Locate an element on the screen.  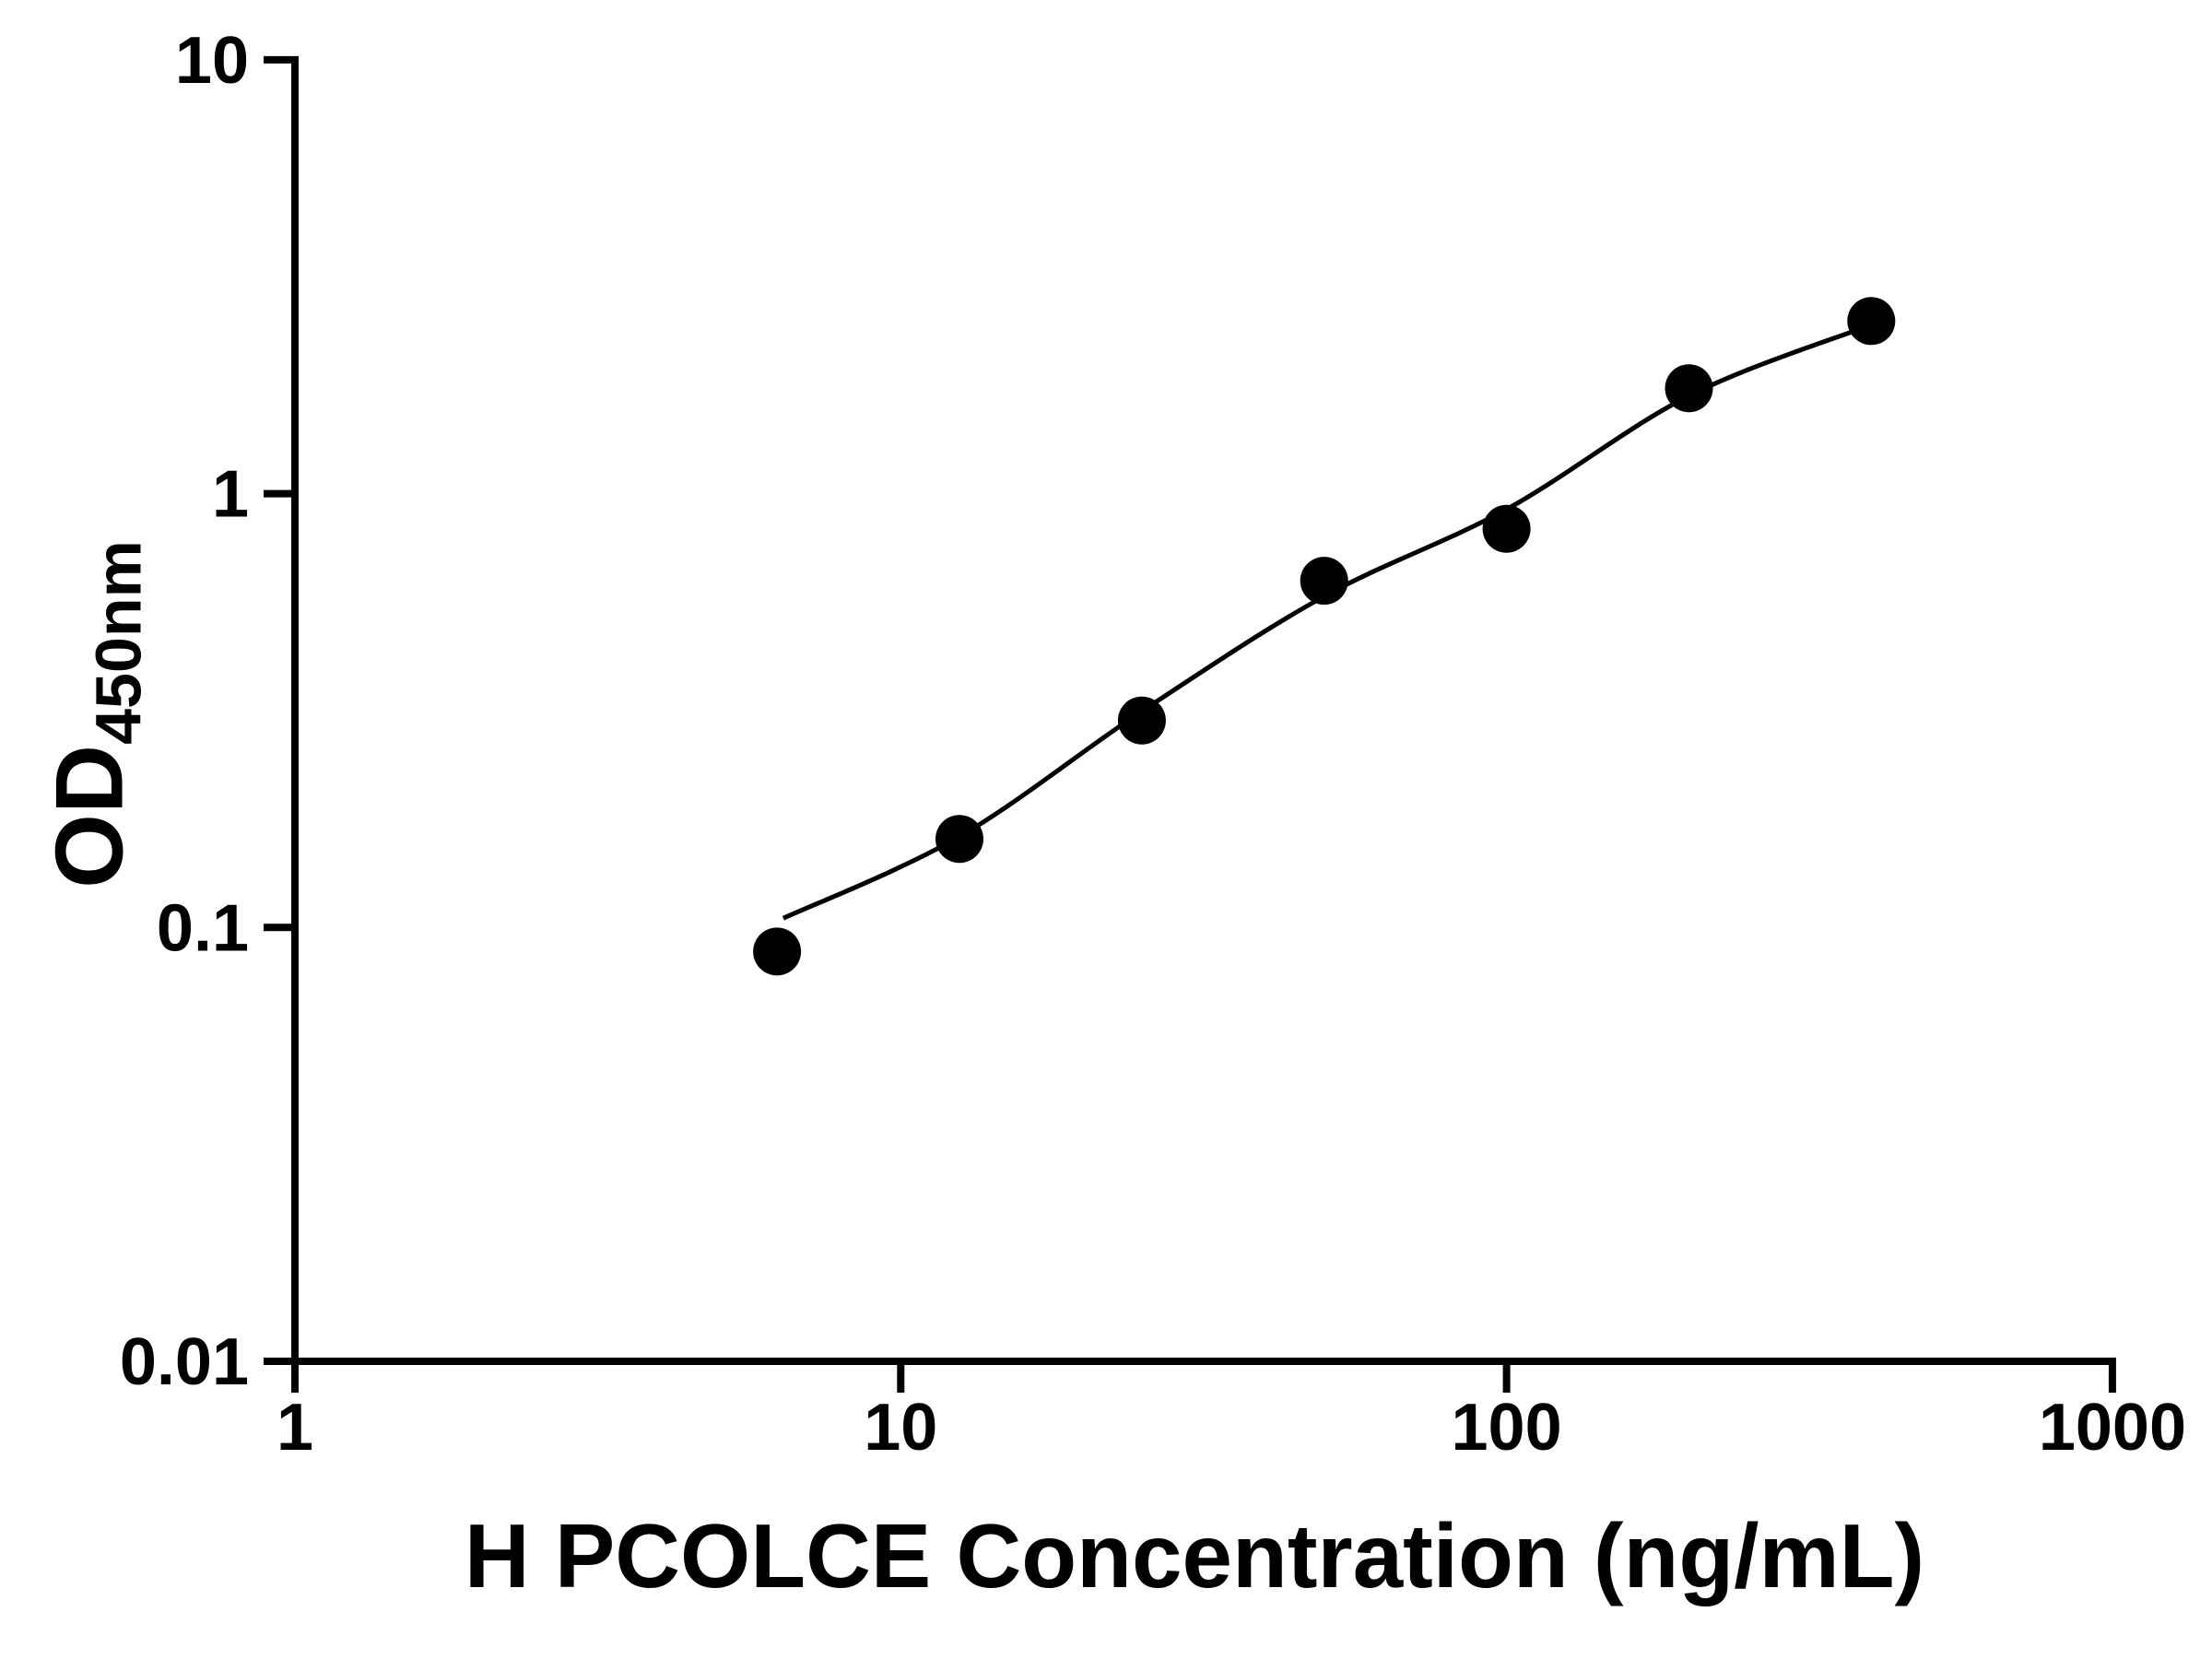
y-tick-label: 1 is located at coordinates (230, 495).